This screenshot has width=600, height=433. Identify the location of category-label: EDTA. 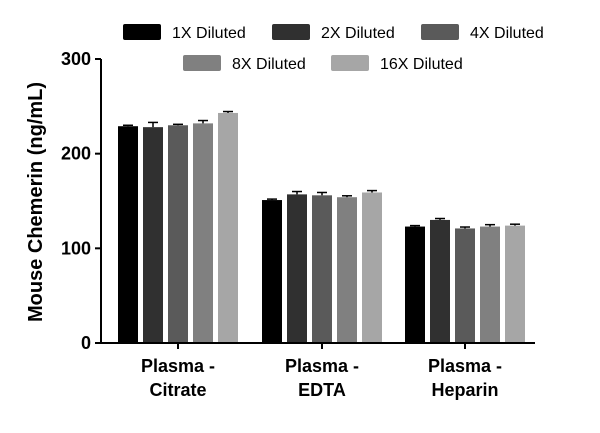
(322, 390).